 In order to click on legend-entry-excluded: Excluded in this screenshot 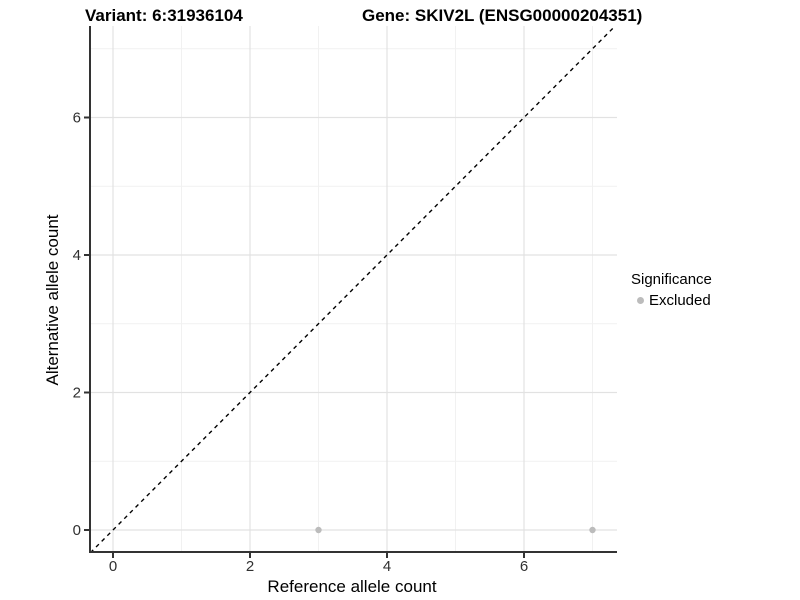, I will do `click(671, 300)`.